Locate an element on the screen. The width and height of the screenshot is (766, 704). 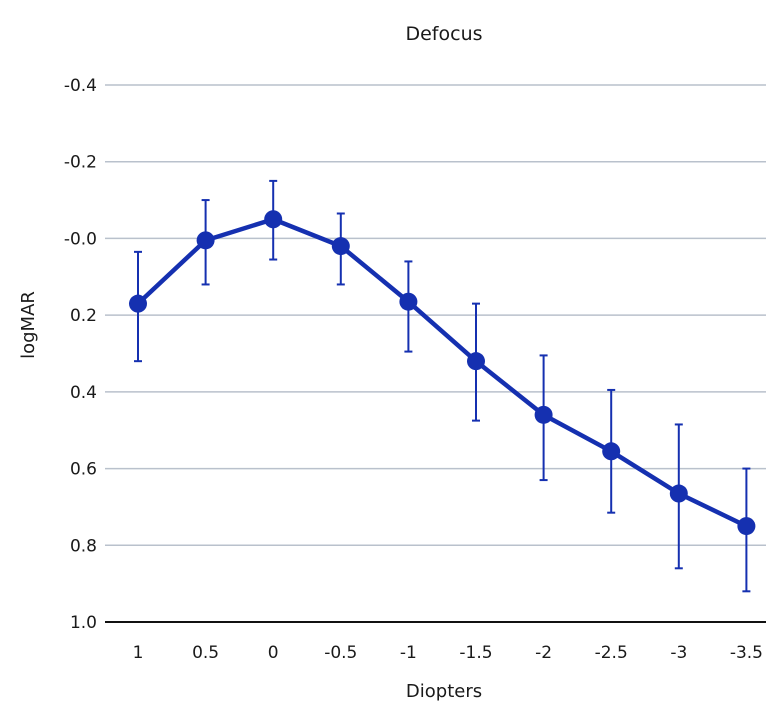
y-tick-label: 0.2 is located at coordinates (83, 316).